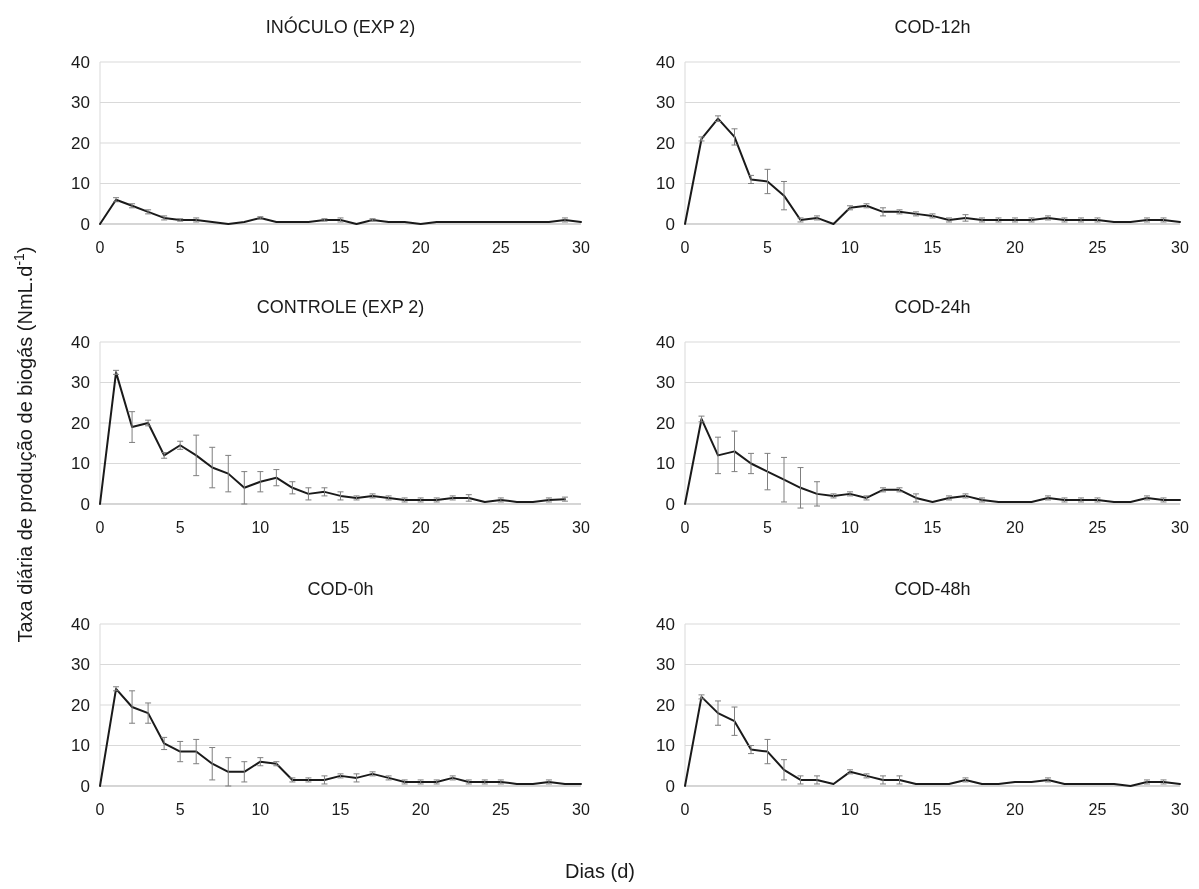 Image resolution: width=1199 pixels, height=889 pixels. I want to click on chart-title: COD-24h, so click(932, 307).